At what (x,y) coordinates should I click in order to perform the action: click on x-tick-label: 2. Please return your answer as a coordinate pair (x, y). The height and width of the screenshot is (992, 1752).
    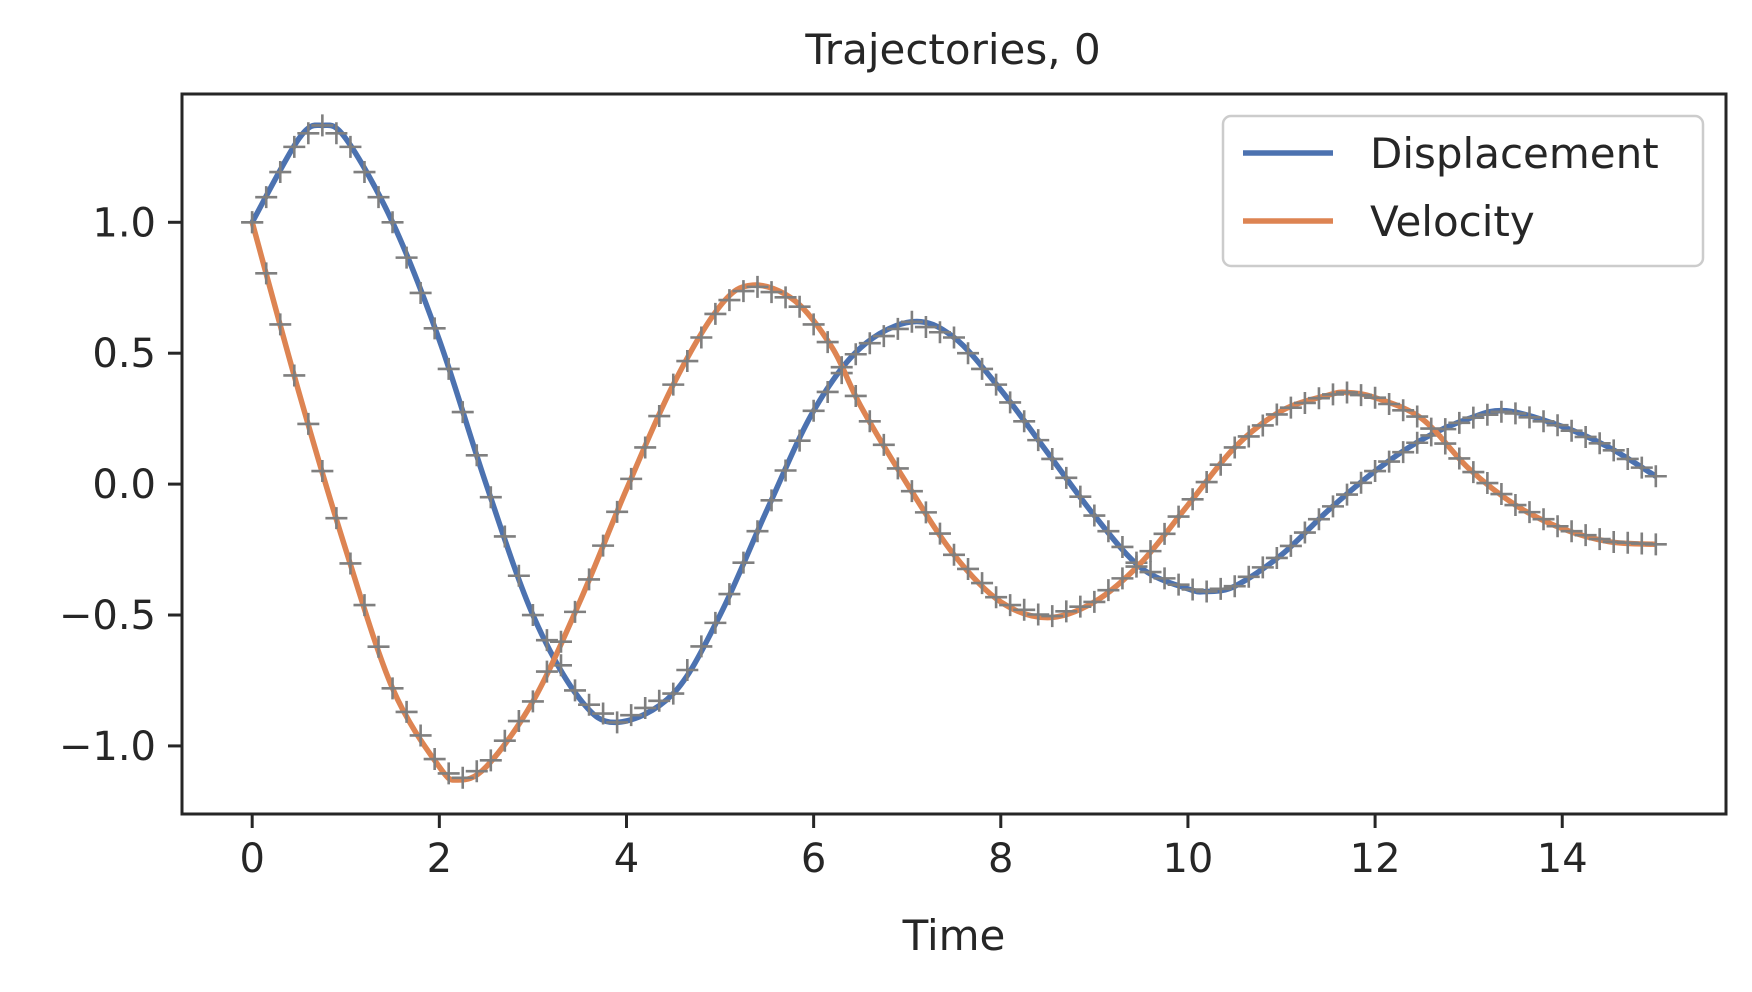
    Looking at the image, I should click on (439, 859).